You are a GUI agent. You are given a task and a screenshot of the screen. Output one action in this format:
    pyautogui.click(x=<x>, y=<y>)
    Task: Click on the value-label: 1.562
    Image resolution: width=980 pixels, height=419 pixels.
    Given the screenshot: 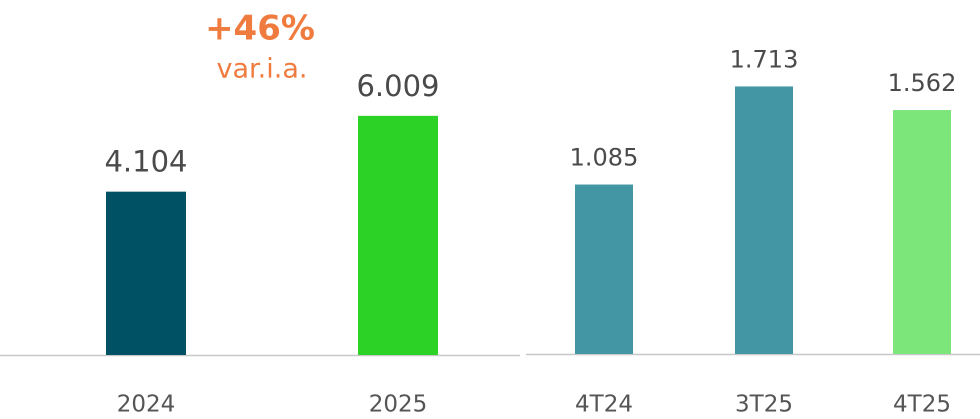 What is the action you would take?
    pyautogui.click(x=922, y=83)
    